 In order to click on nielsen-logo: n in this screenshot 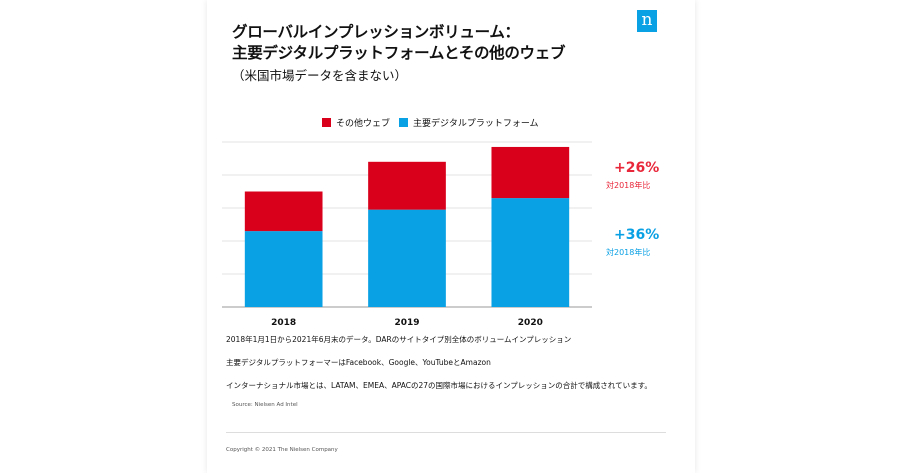, I will do `click(647, 21)`.